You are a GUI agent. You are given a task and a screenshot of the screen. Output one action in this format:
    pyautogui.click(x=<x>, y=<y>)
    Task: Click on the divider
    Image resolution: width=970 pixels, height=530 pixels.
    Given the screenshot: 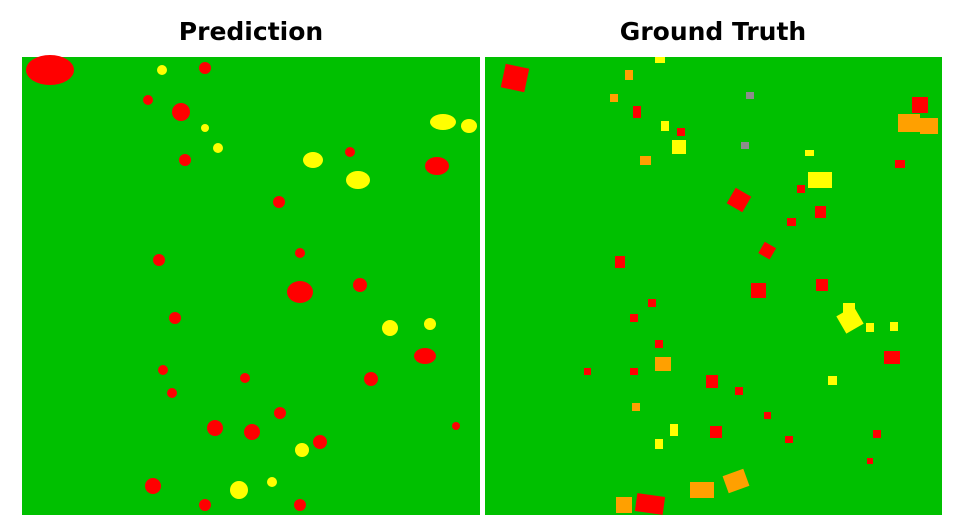 What is the action you would take?
    pyautogui.click(x=482, y=286)
    